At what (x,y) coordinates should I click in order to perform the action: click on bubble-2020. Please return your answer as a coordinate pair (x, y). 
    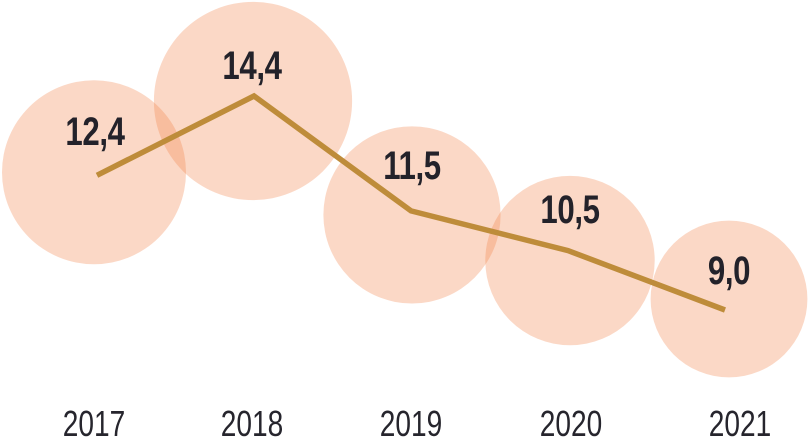
    Looking at the image, I should click on (570, 260).